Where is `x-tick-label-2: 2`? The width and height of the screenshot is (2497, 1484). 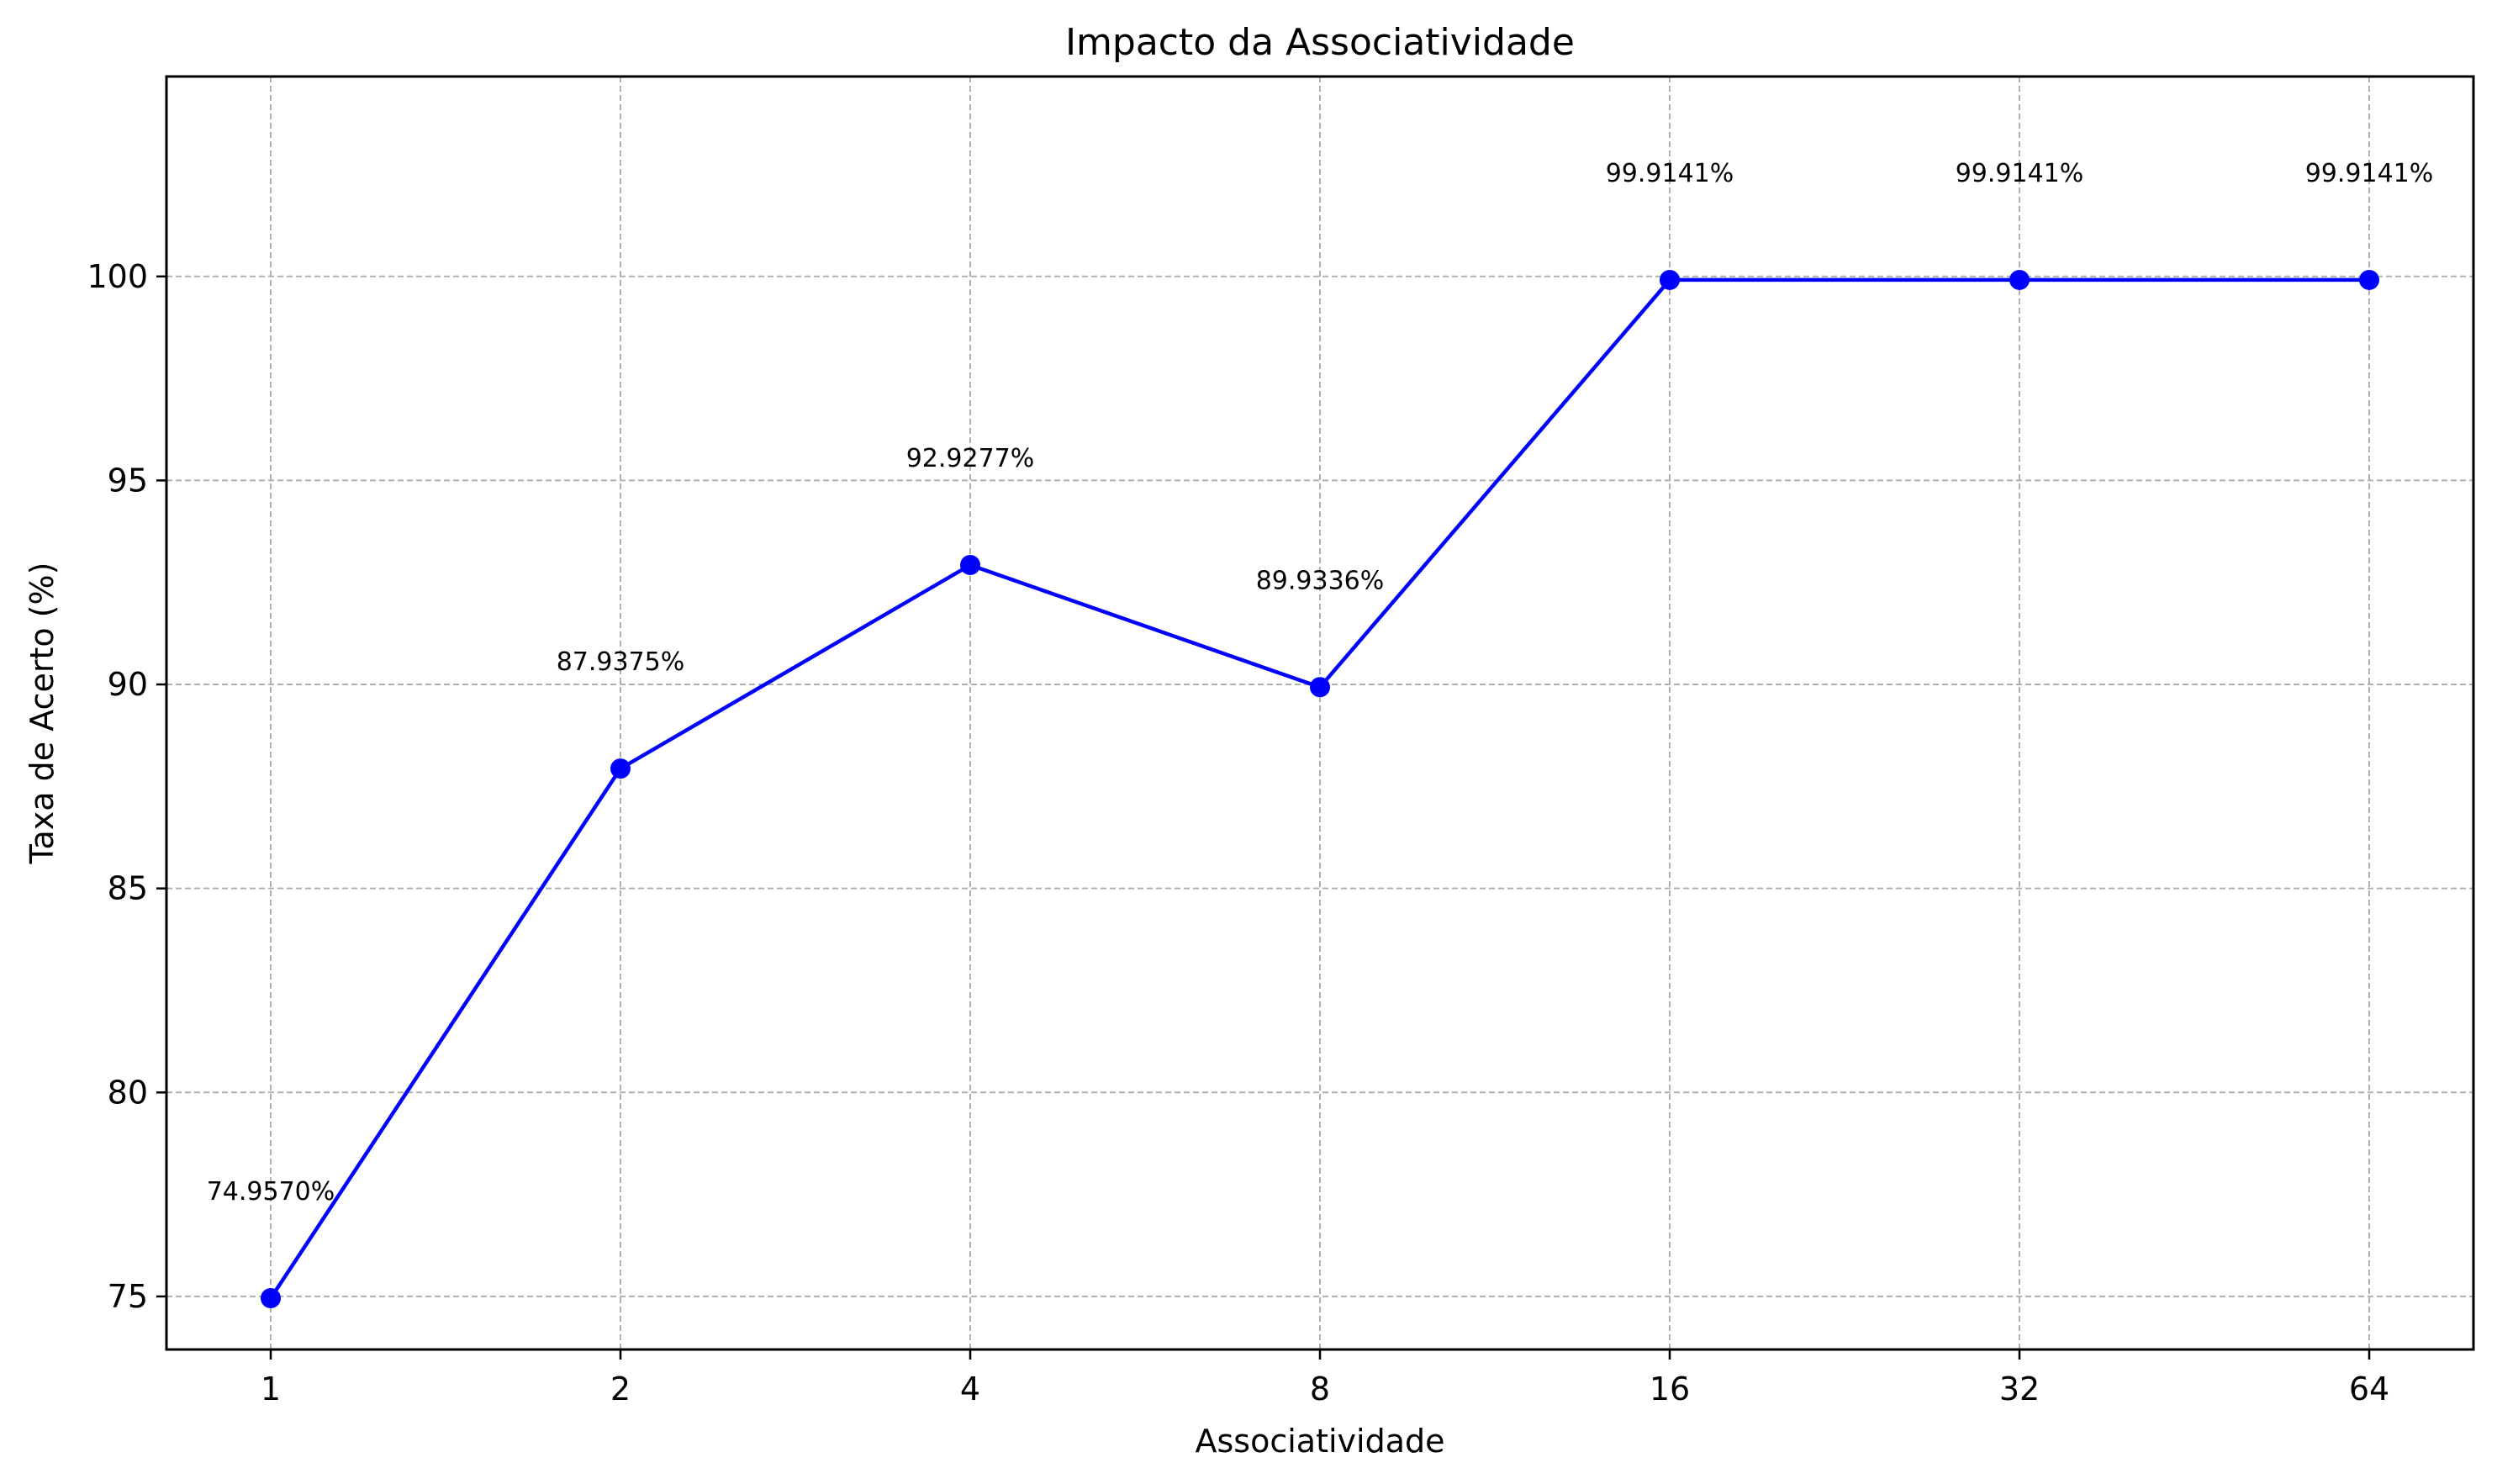
x-tick-label-2: 2 is located at coordinates (620, 1388).